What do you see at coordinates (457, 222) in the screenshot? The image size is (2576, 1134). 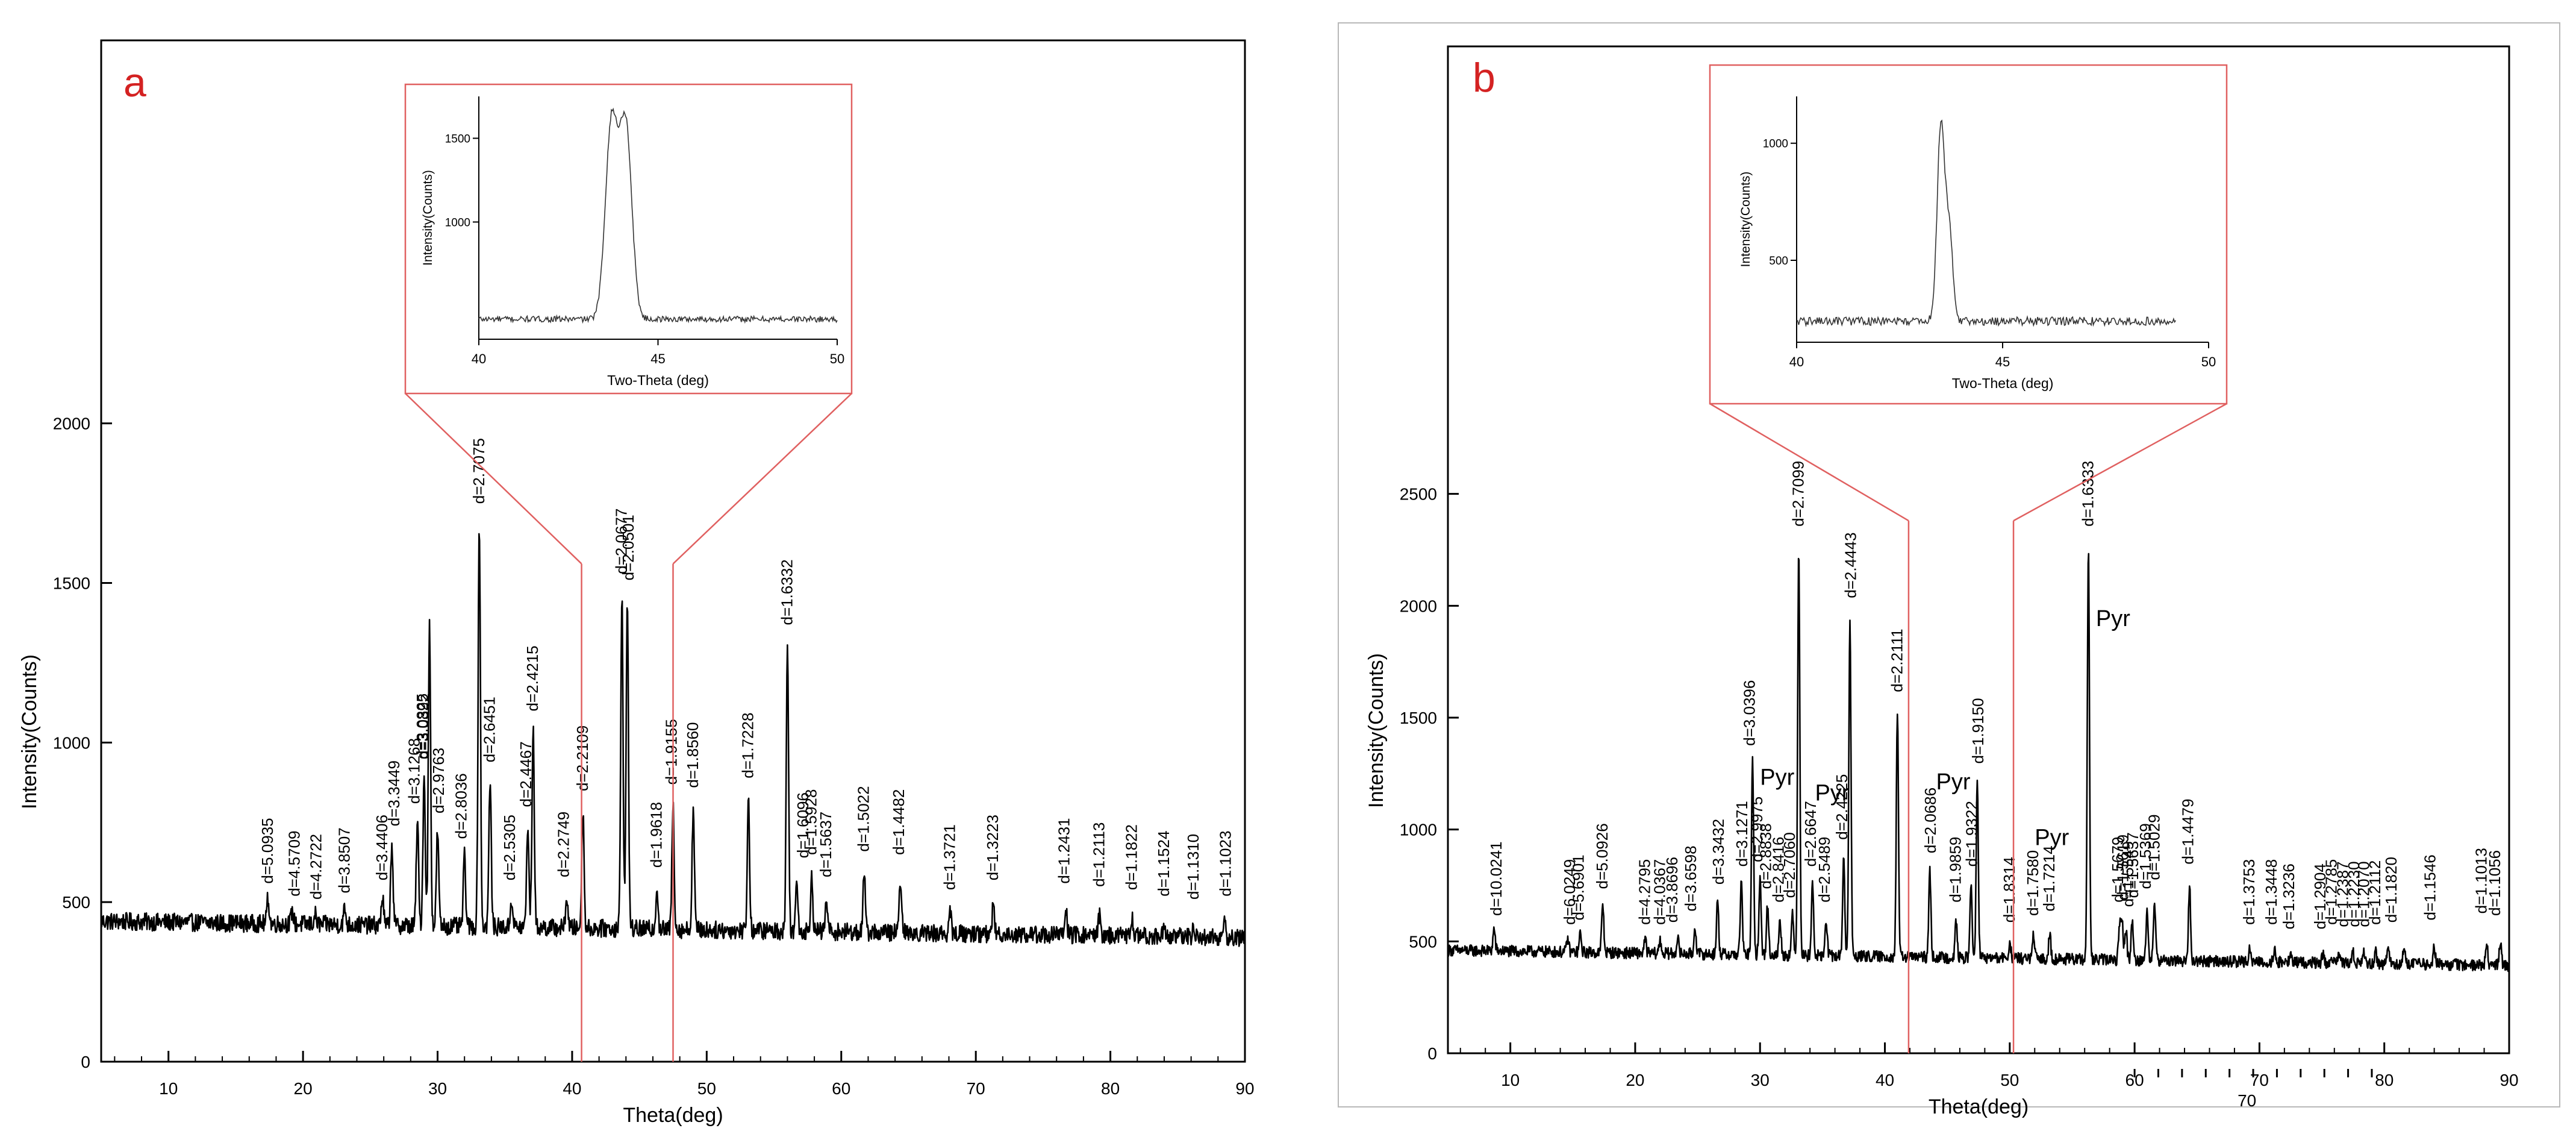 I see `inset-y-tick-label: 1000` at bounding box center [457, 222].